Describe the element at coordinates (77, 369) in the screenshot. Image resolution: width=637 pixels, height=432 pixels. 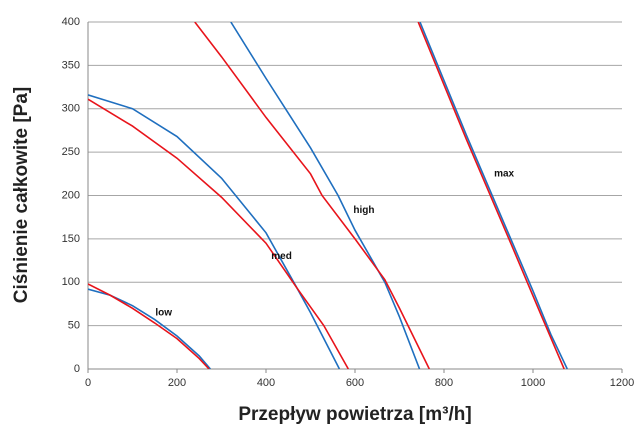
I see `y-tick-label: 0` at that location.